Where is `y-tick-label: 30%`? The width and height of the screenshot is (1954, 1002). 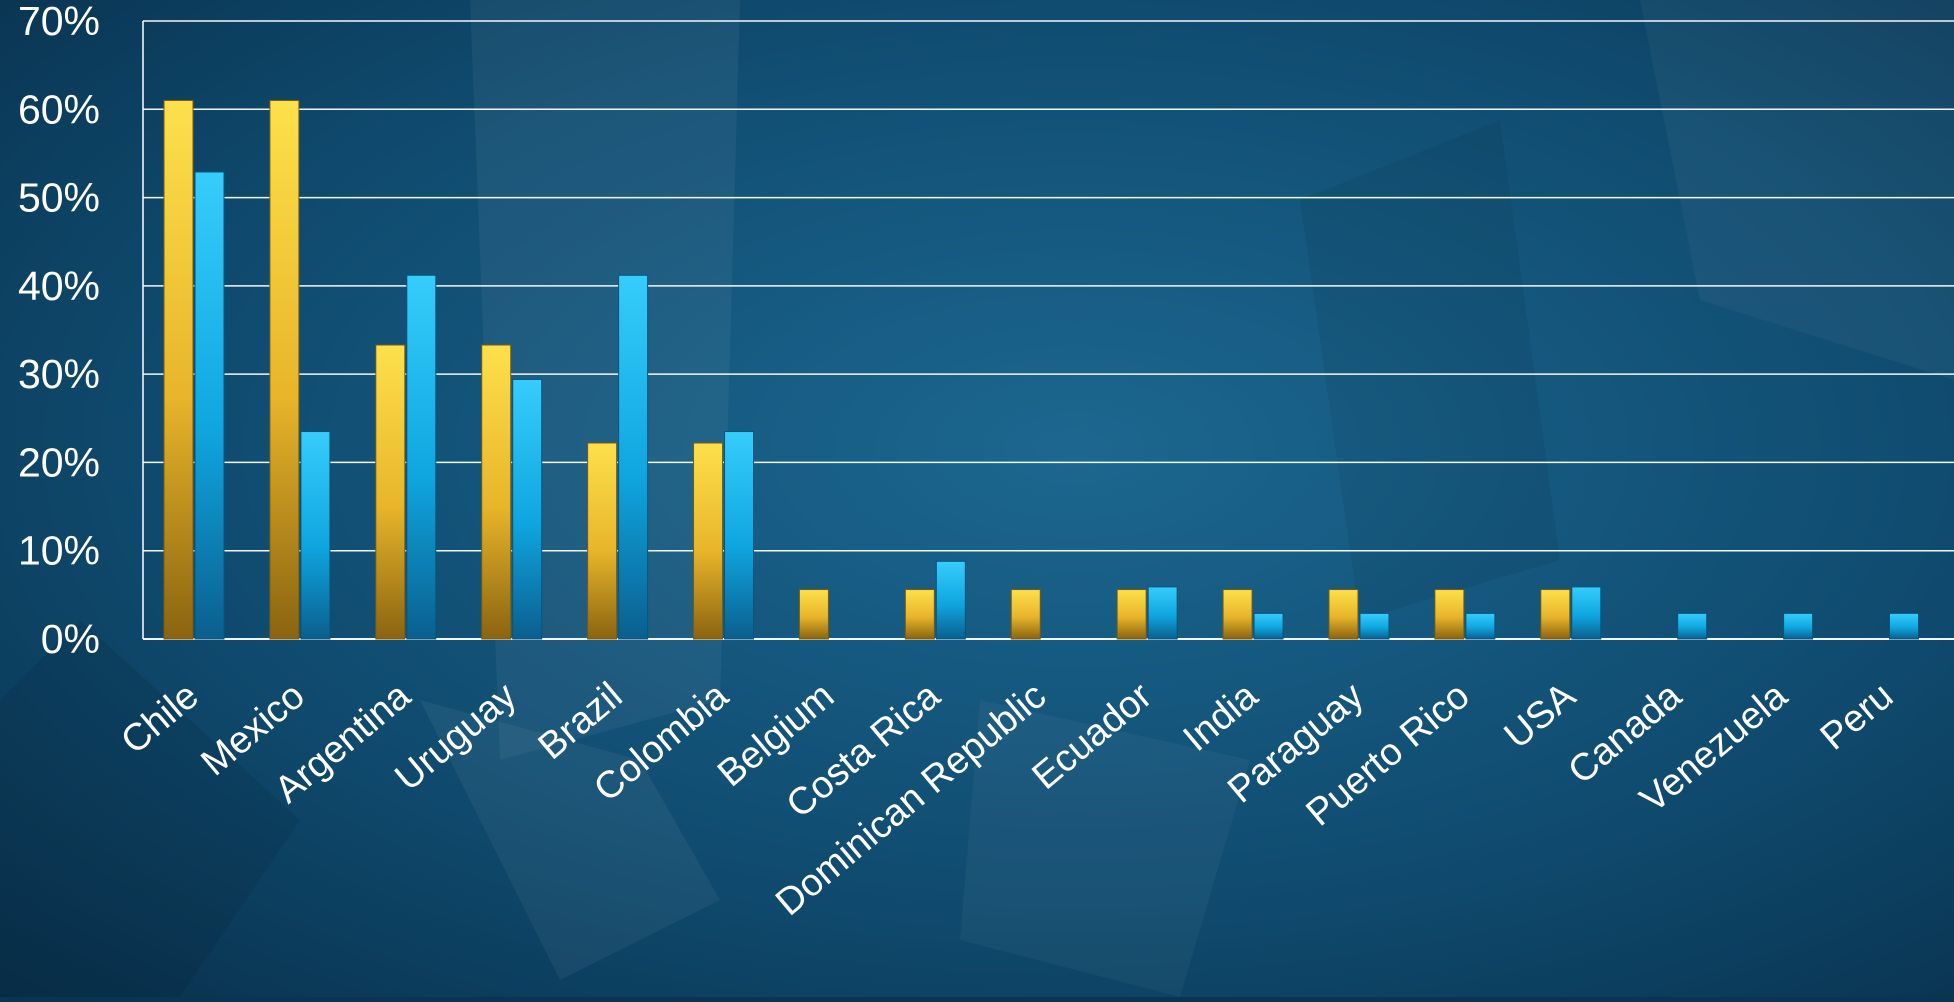
y-tick-label: 30% is located at coordinates (59, 374).